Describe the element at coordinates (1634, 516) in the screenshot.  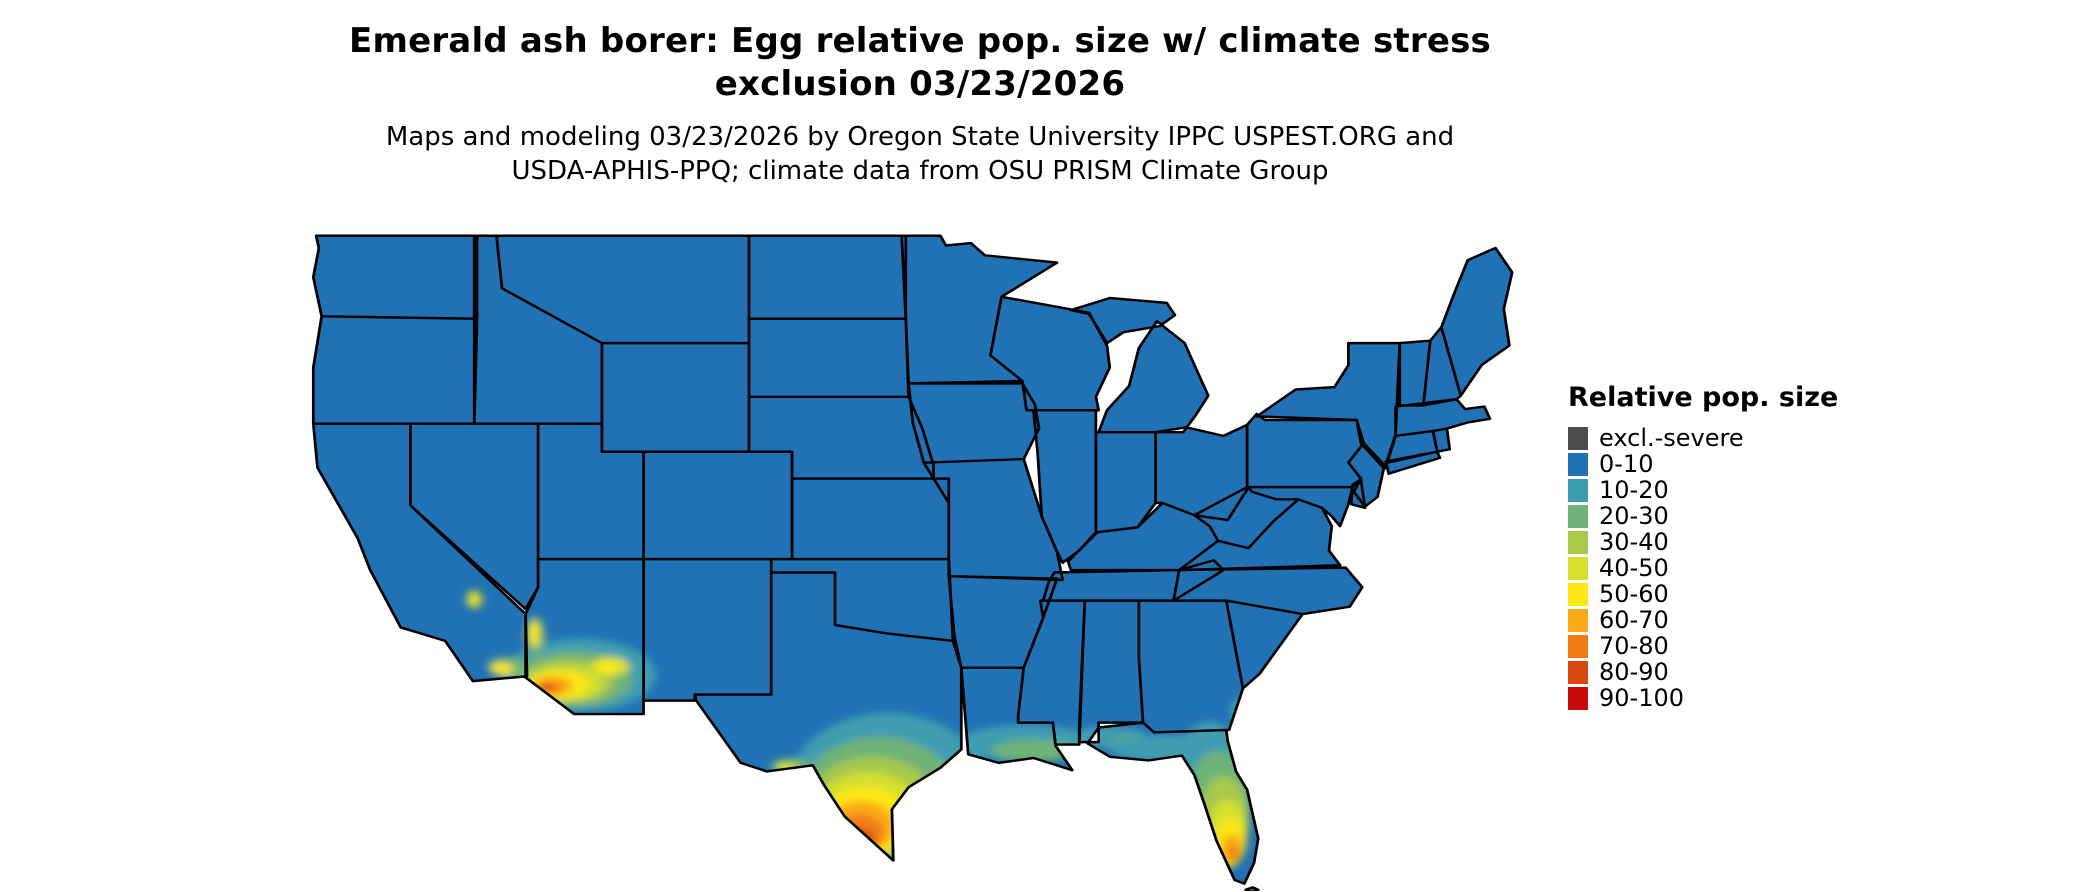
I see `legend-label: 20-30` at that location.